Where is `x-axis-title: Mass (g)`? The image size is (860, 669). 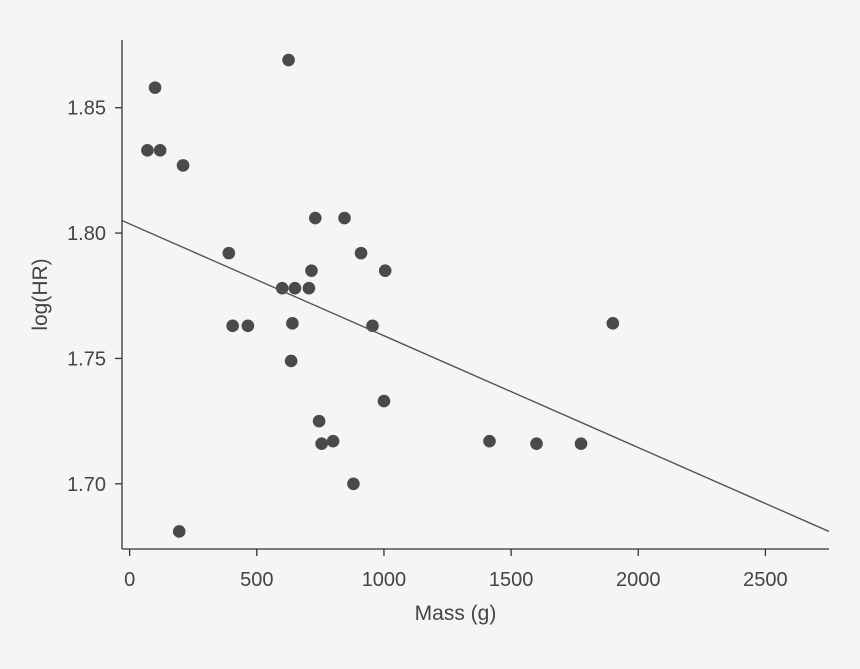 x-axis-title: Mass (g) is located at coordinates (456, 613).